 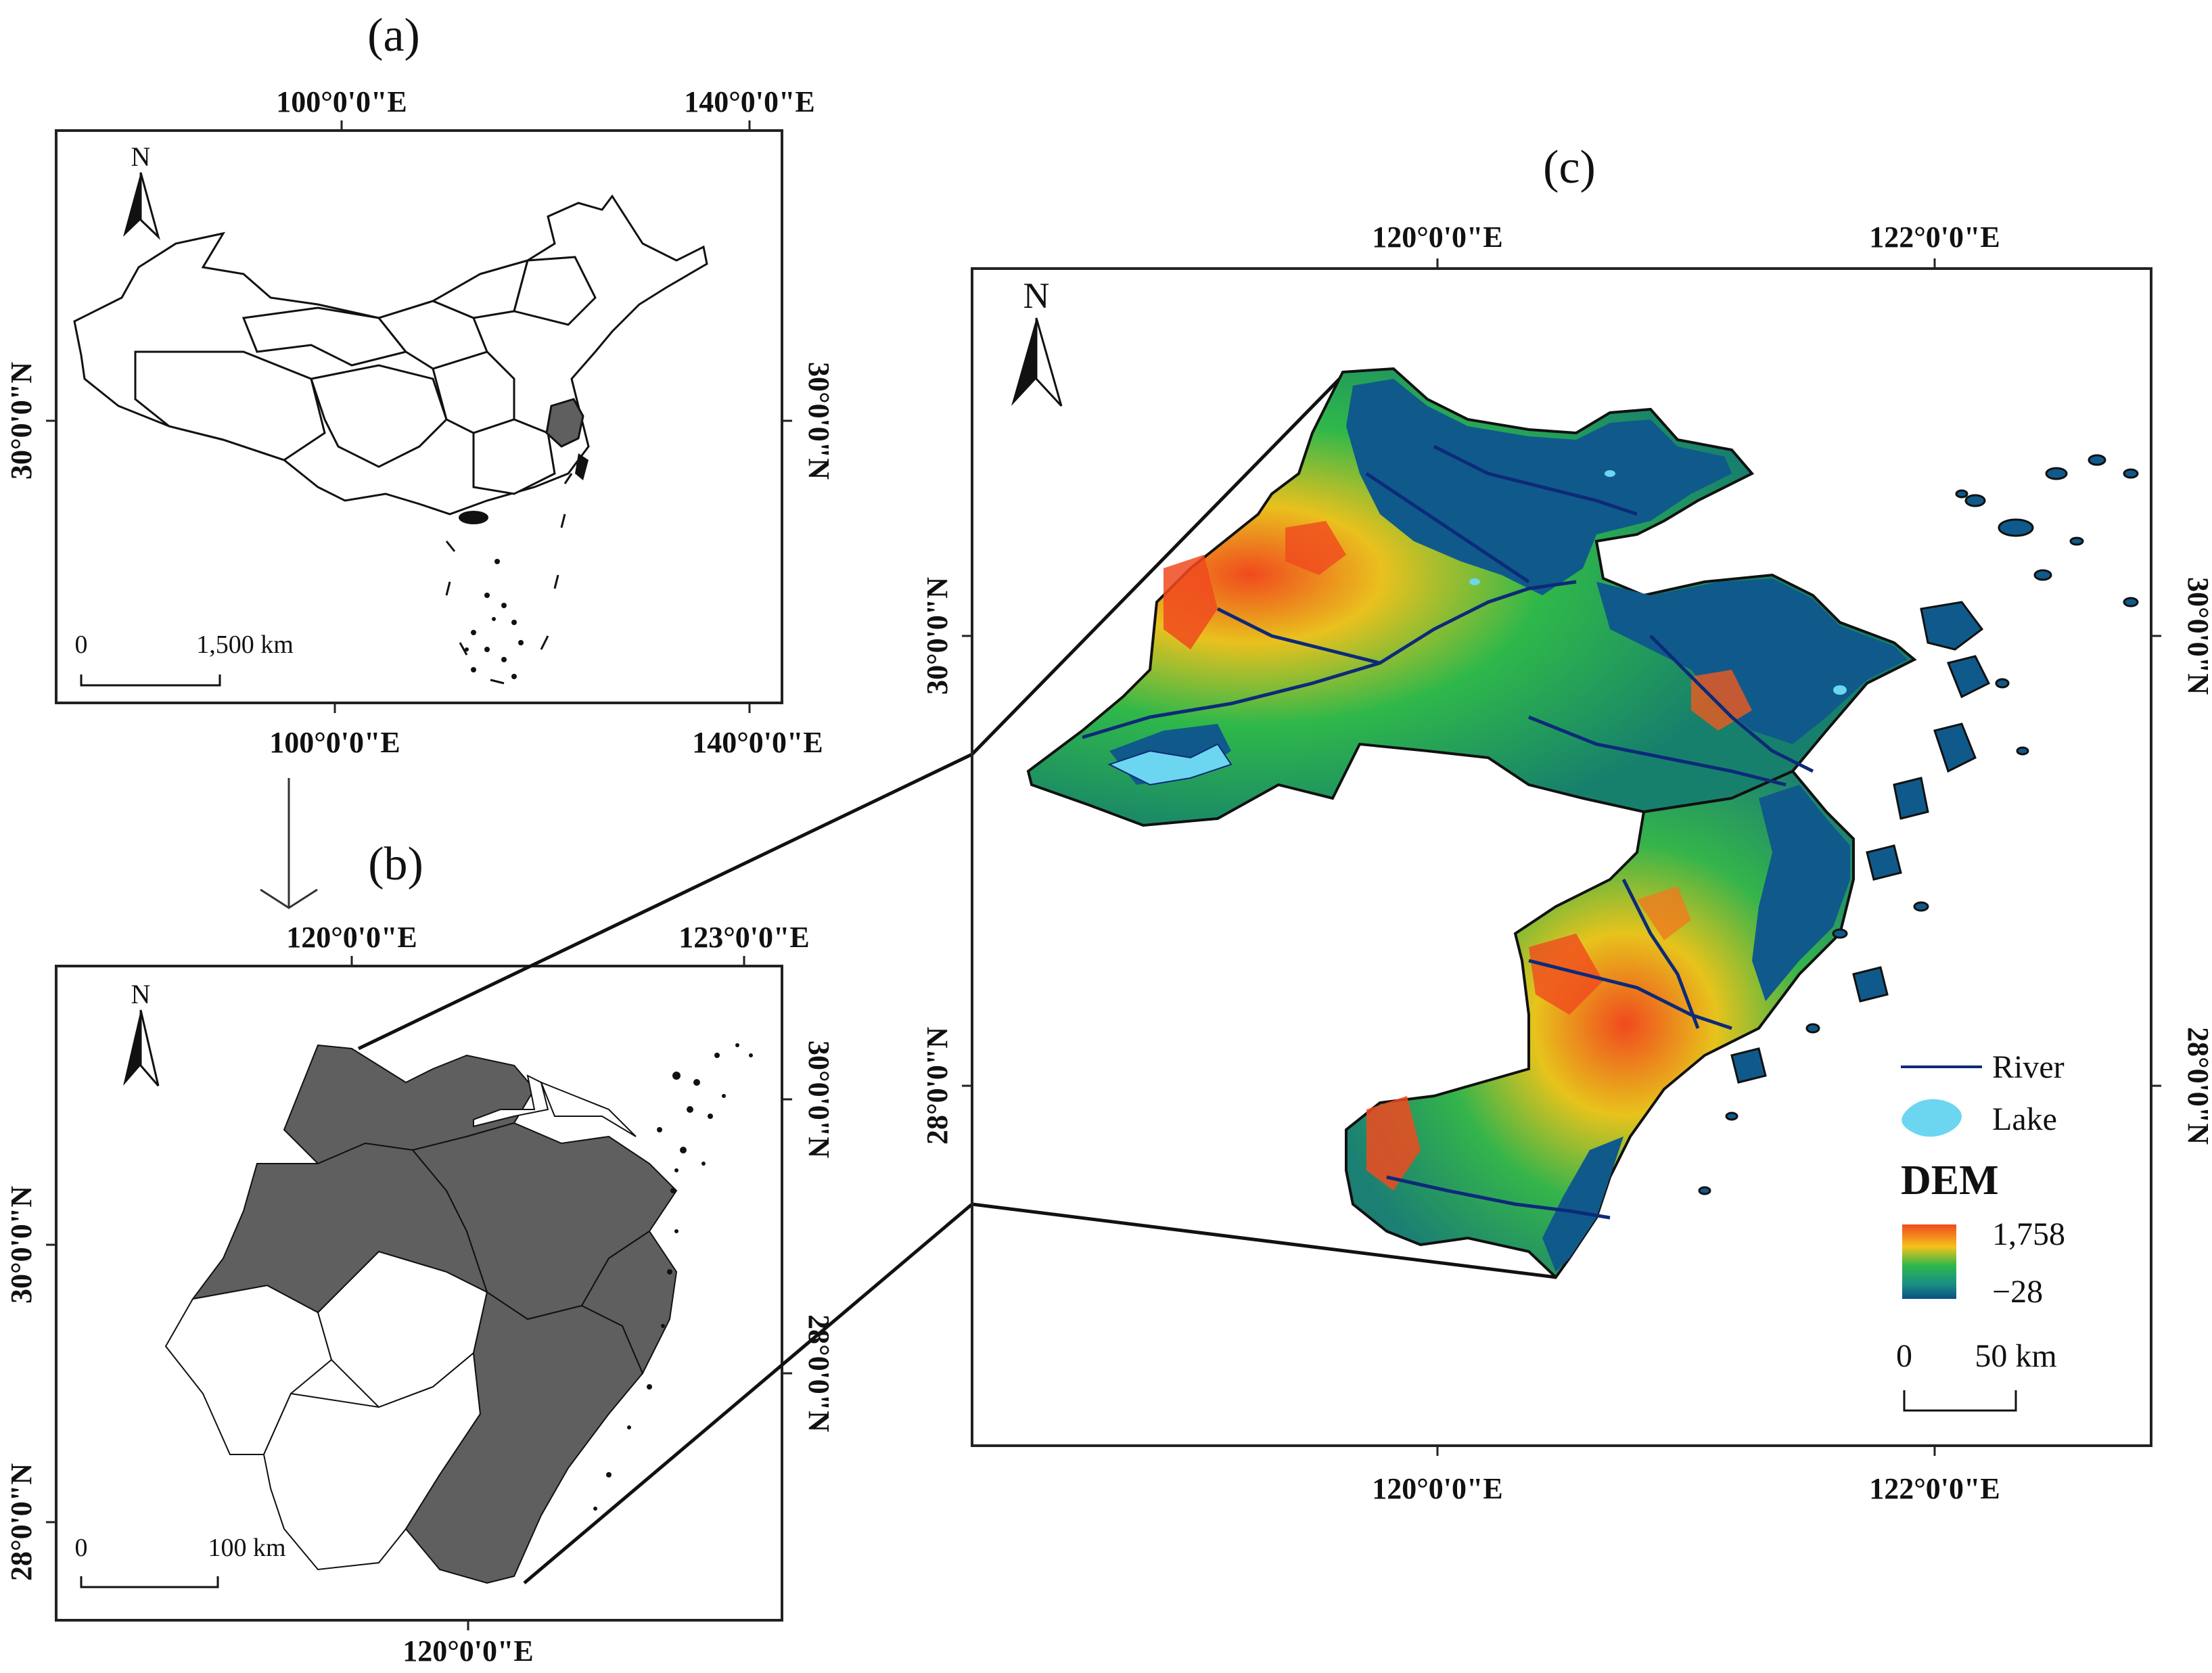 I want to click on city-gray-coast, so click(x=629, y=1302).